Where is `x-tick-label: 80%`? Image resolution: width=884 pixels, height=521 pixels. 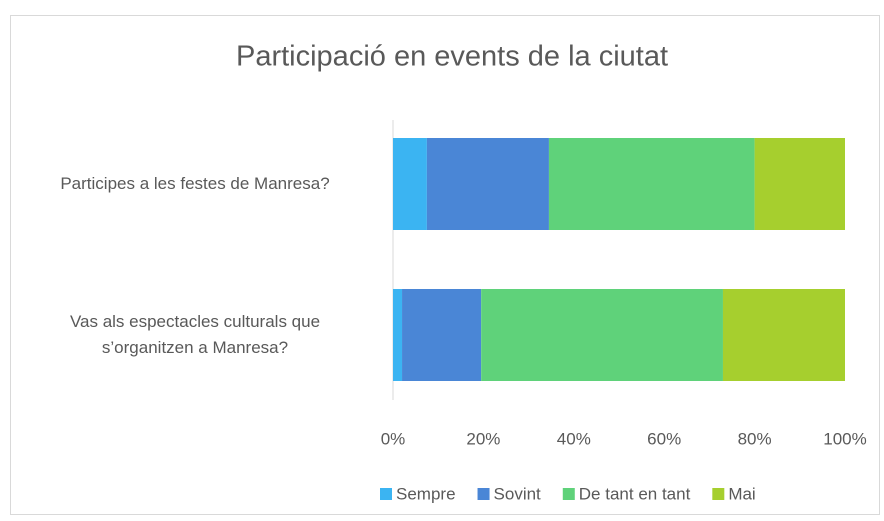
x-tick-label: 80% is located at coordinates (755, 438).